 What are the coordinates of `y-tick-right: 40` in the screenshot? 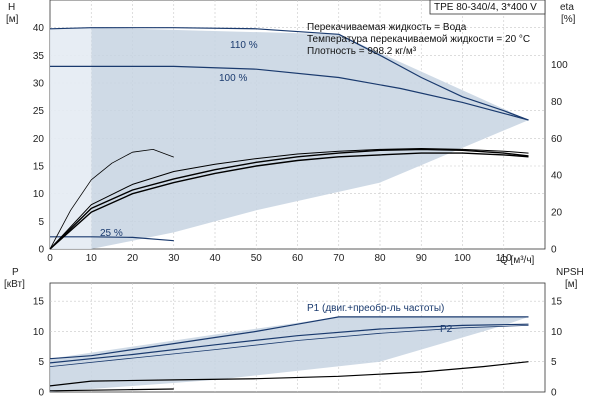 It's located at (557, 176).